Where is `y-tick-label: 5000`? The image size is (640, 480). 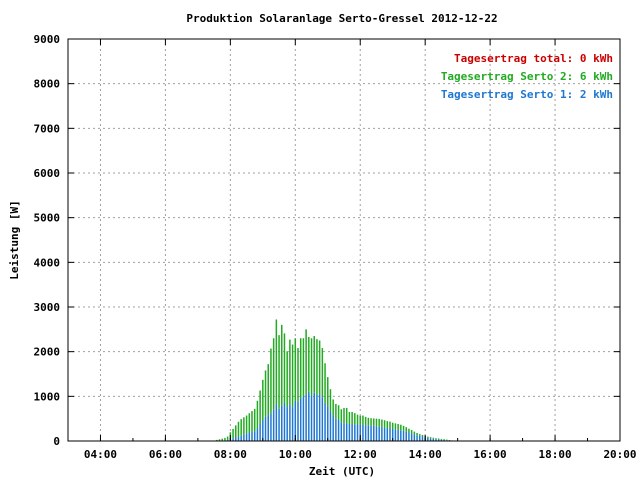 y-tick-label: 5000 is located at coordinates (47, 218).